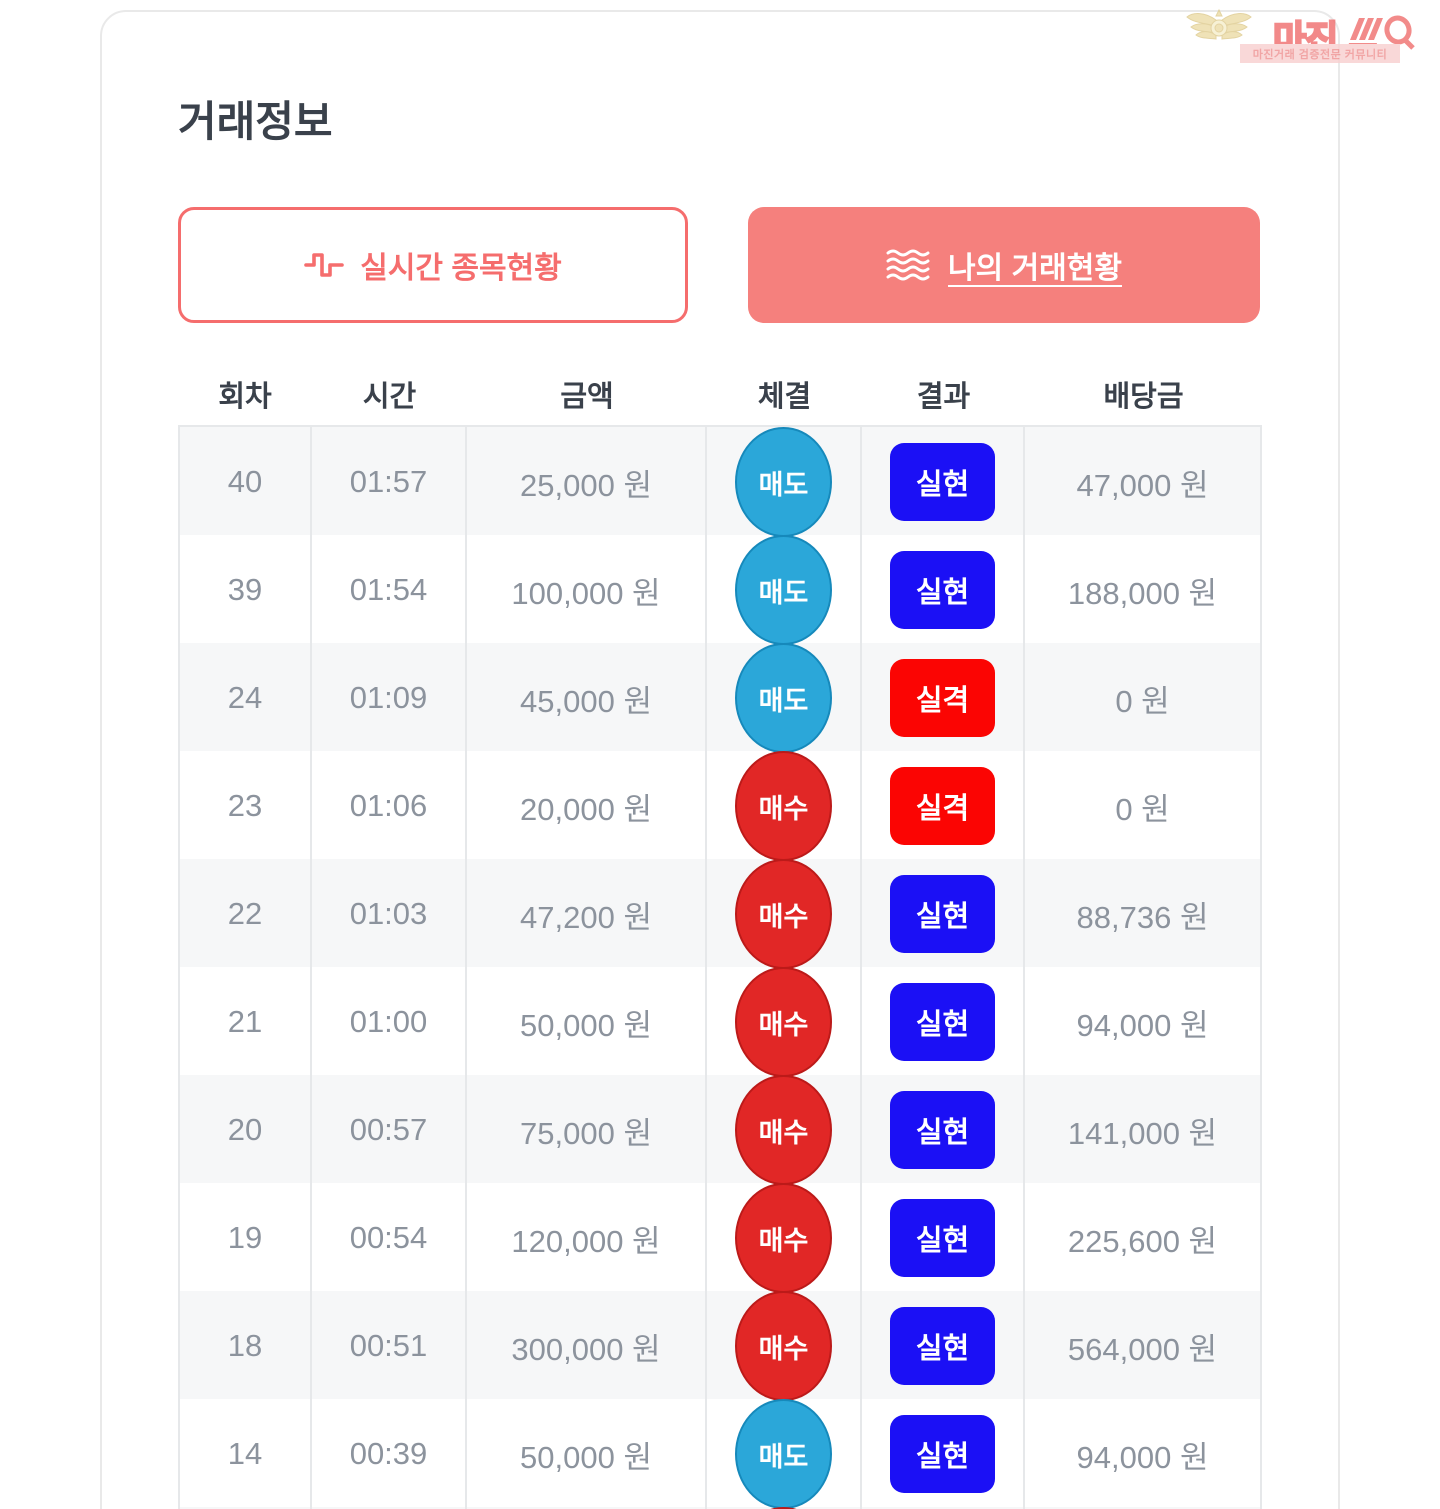  I want to click on payout-cell: 47,000 원, so click(1143, 483).